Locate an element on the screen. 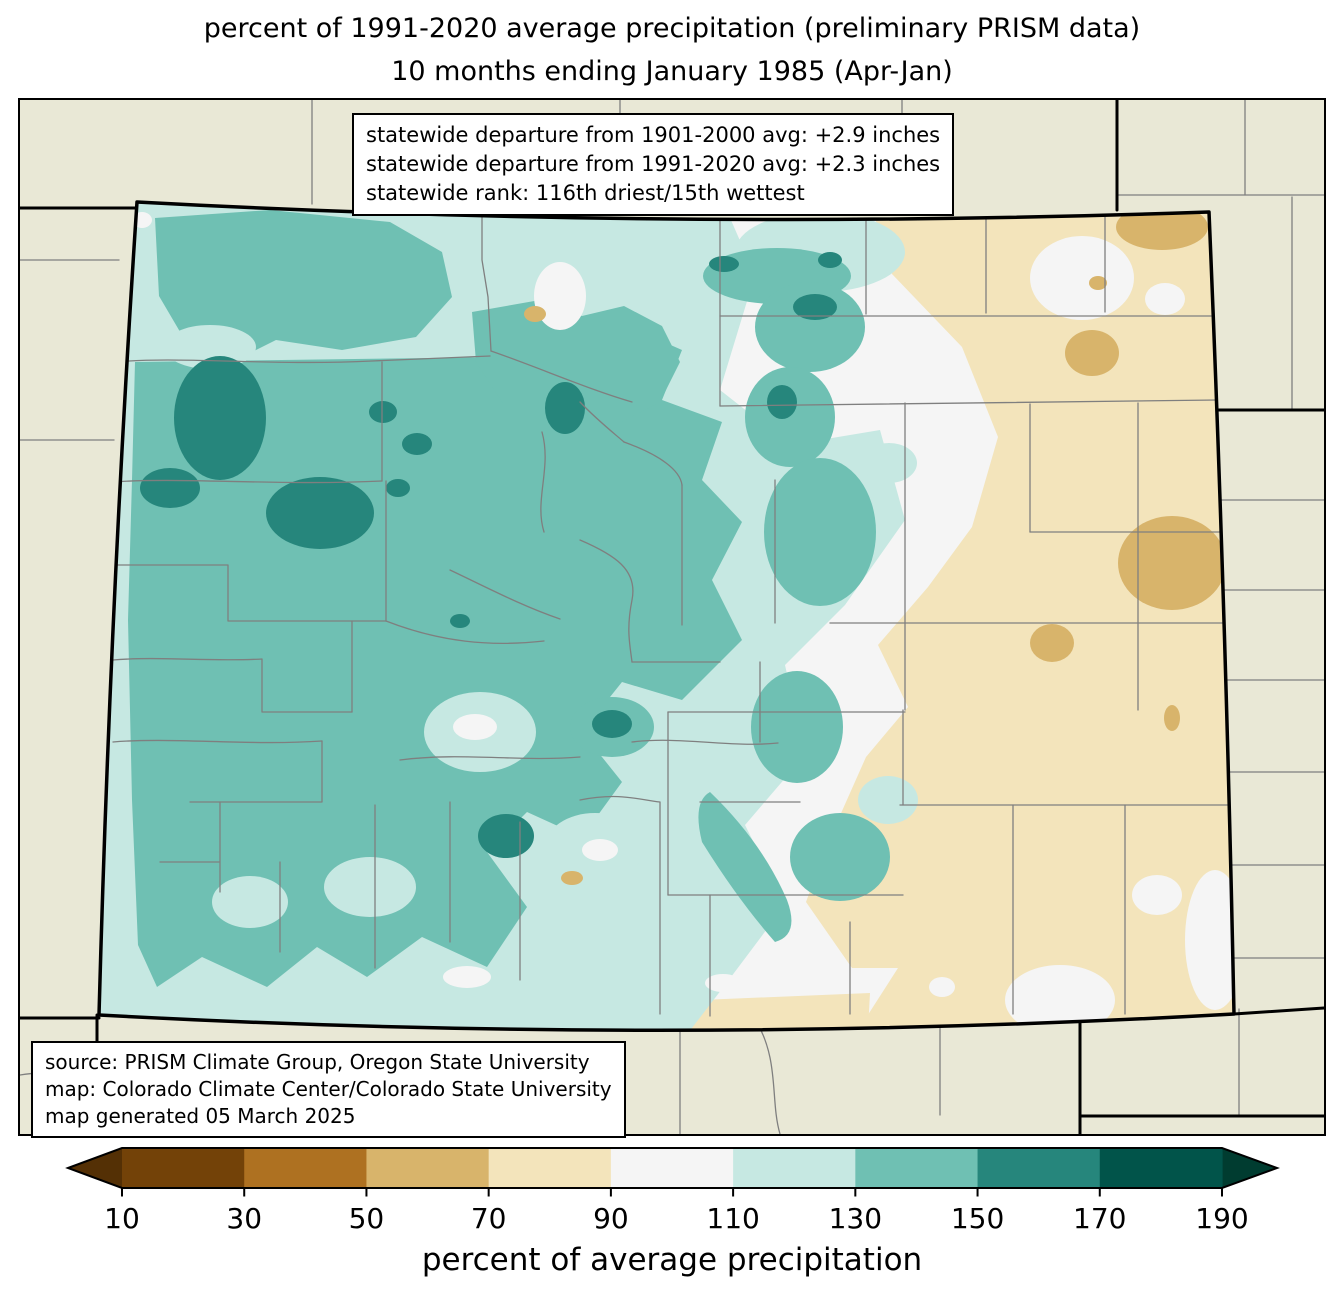 The image size is (1344, 1299). colorbar-tick-label: 10 is located at coordinates (122, 1218).